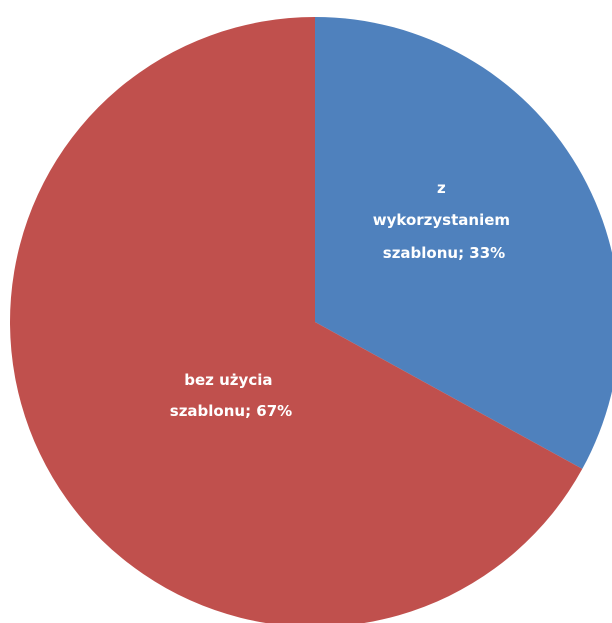 The height and width of the screenshot is (623, 612). I want to click on label-line: wykorzystaniem, so click(441, 220).